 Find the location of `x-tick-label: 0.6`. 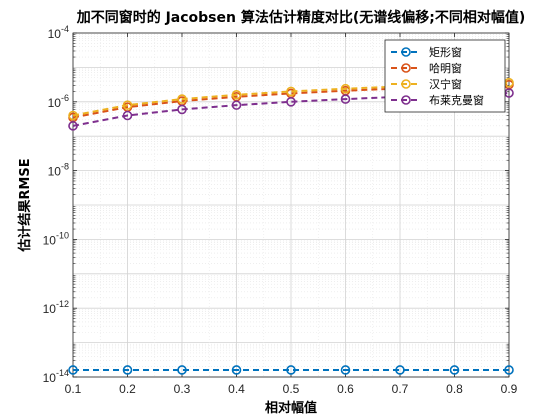

x-tick-label: 0.6 is located at coordinates (345, 389).